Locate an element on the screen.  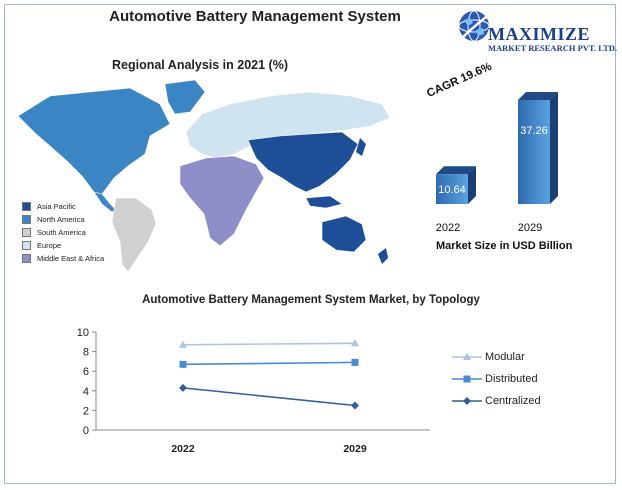
legend-label: North America is located at coordinates (61, 219).